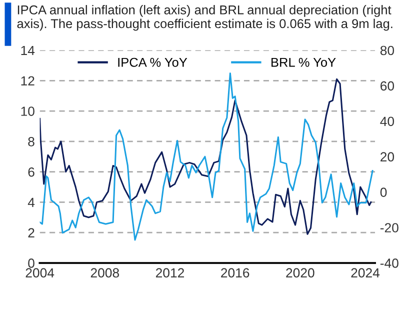 The height and width of the screenshot is (335, 419). What do you see at coordinates (387, 51) in the screenshot?
I see `y2-tick-label: 80` at bounding box center [387, 51].